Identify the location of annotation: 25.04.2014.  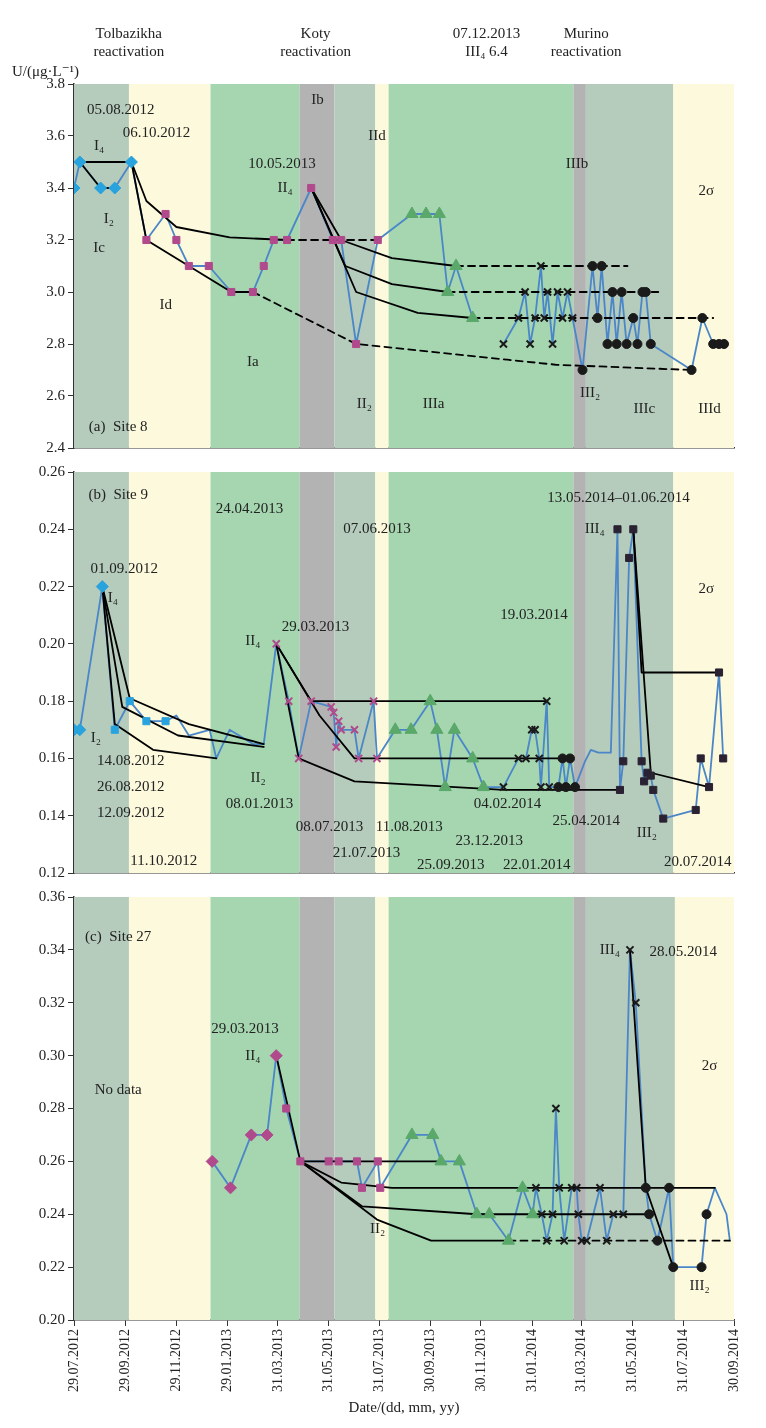
(586, 820).